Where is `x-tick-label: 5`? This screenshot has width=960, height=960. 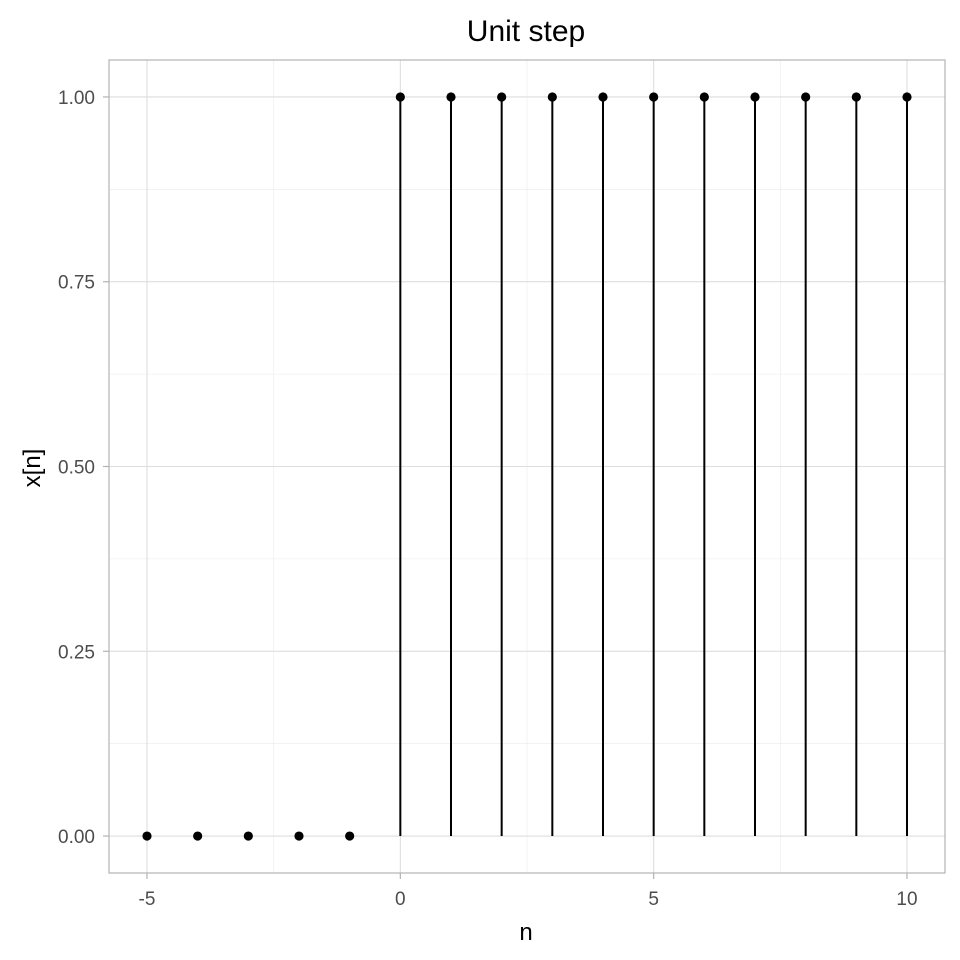 x-tick-label: 5 is located at coordinates (653, 899).